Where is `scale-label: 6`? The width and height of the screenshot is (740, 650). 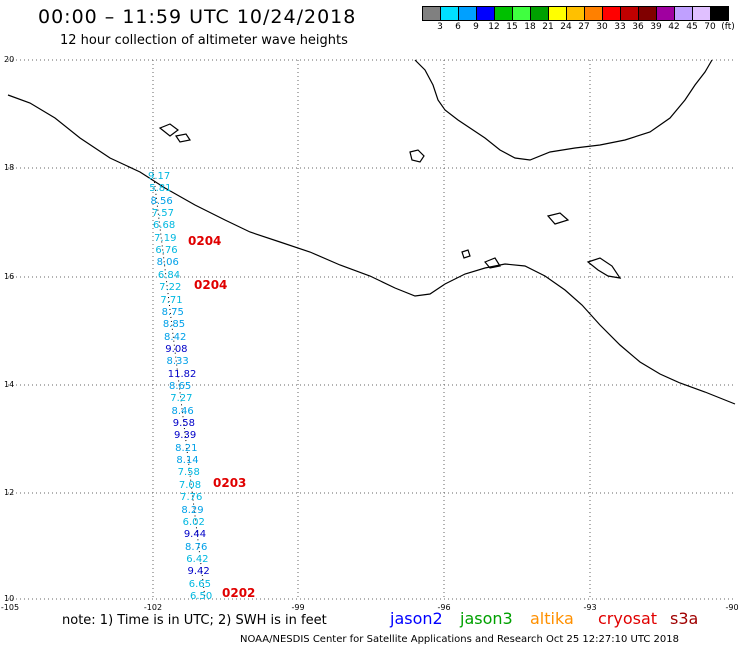
scale-label: 6 is located at coordinates (458, 27).